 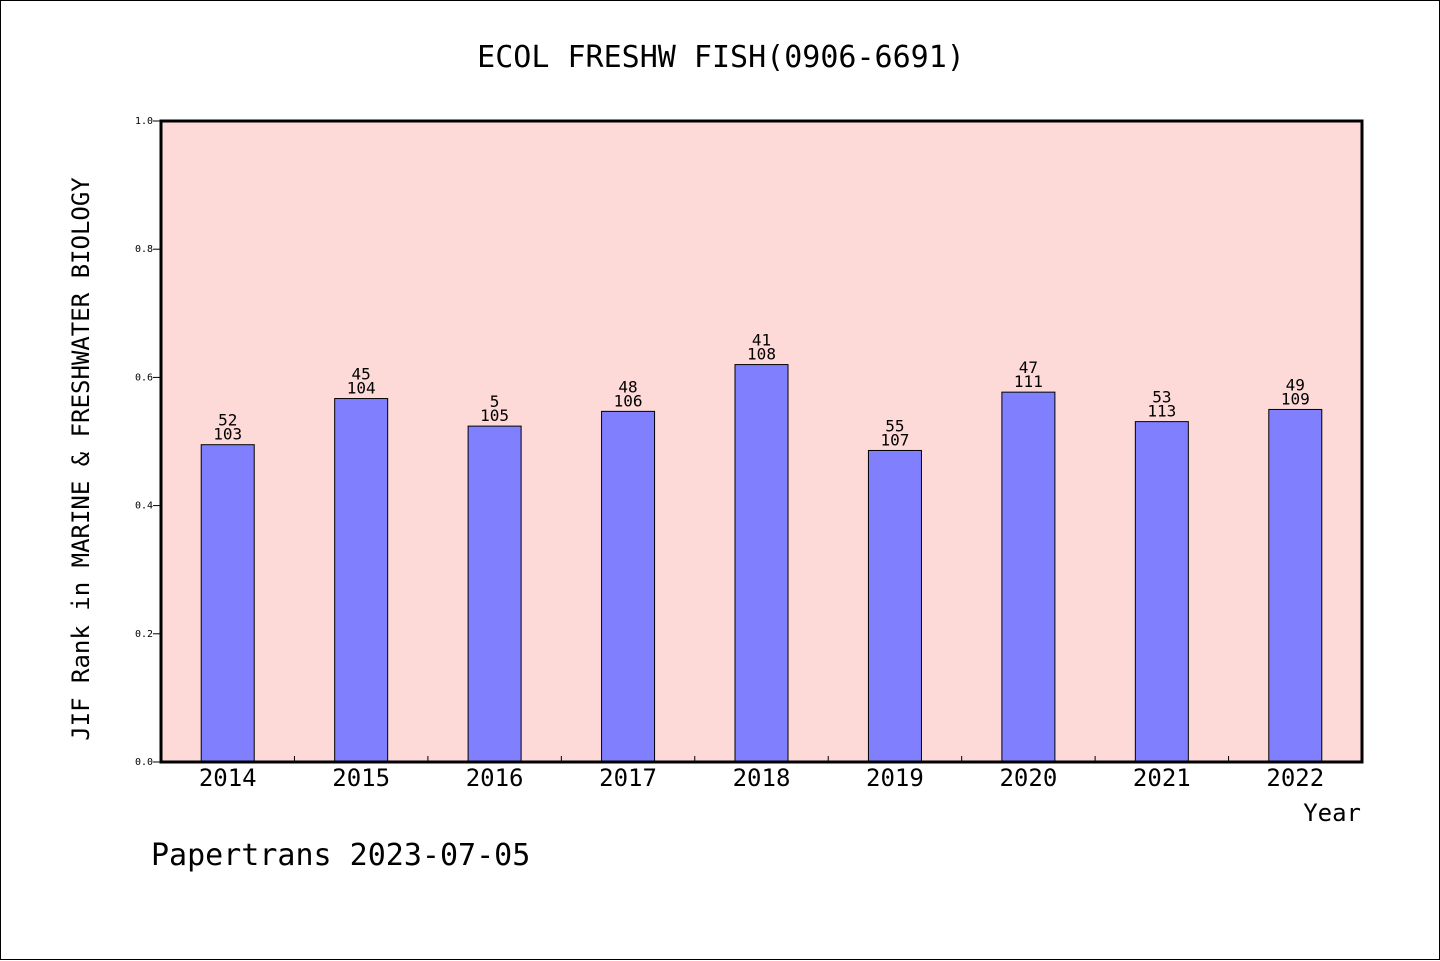 I want to click on x-tick-label: 2021, so click(x=1162, y=778).